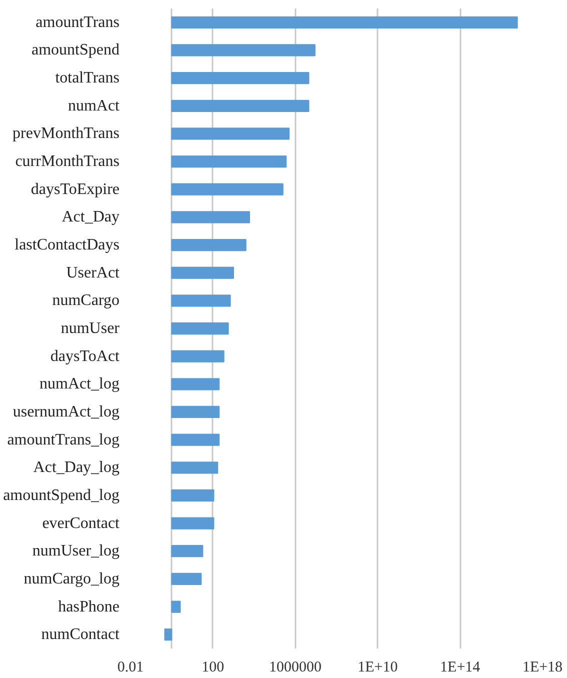  Describe the element at coordinates (66, 133) in the screenshot. I see `y-tick-label: prevMonthTrans` at that location.